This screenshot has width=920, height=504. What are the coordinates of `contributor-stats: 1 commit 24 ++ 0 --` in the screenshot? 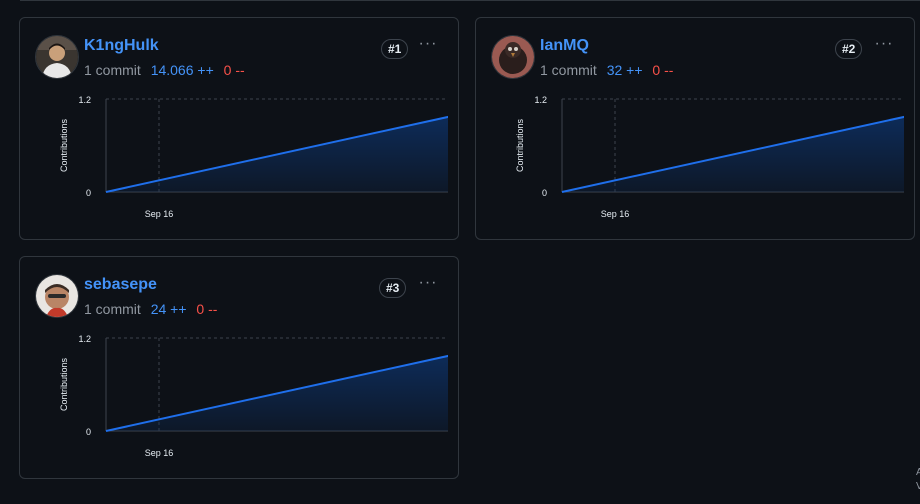 It's located at (150, 309).